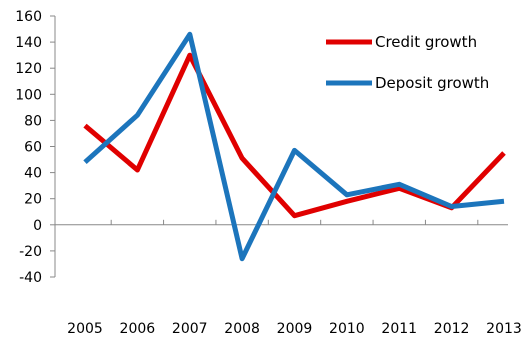 The width and height of the screenshot is (528, 345). I want to click on y-tick-label: -20, so click(30, 252).